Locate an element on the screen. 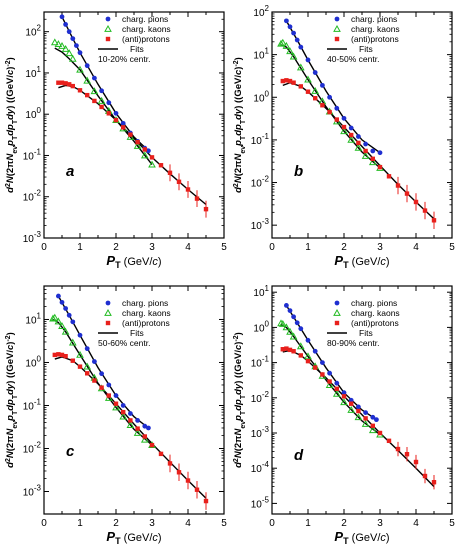 The height and width of the screenshot is (550, 464). panel-letter: d is located at coordinates (299, 455).